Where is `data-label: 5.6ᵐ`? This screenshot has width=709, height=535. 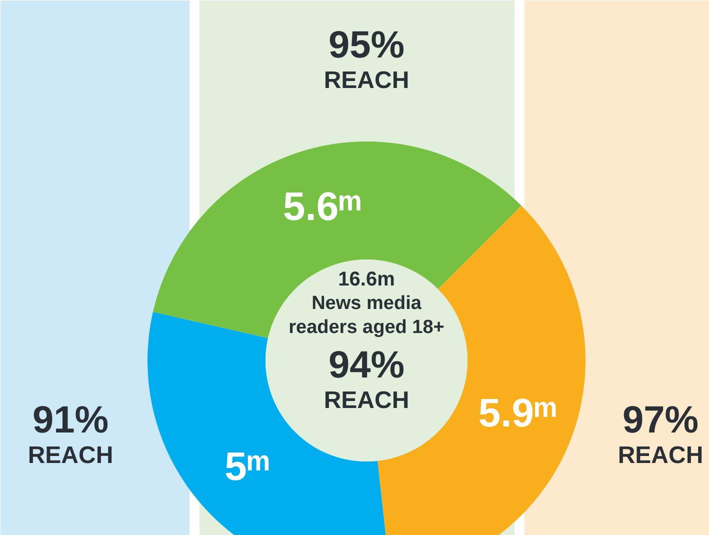
data-label: 5.6ᵐ is located at coordinates (322, 206).